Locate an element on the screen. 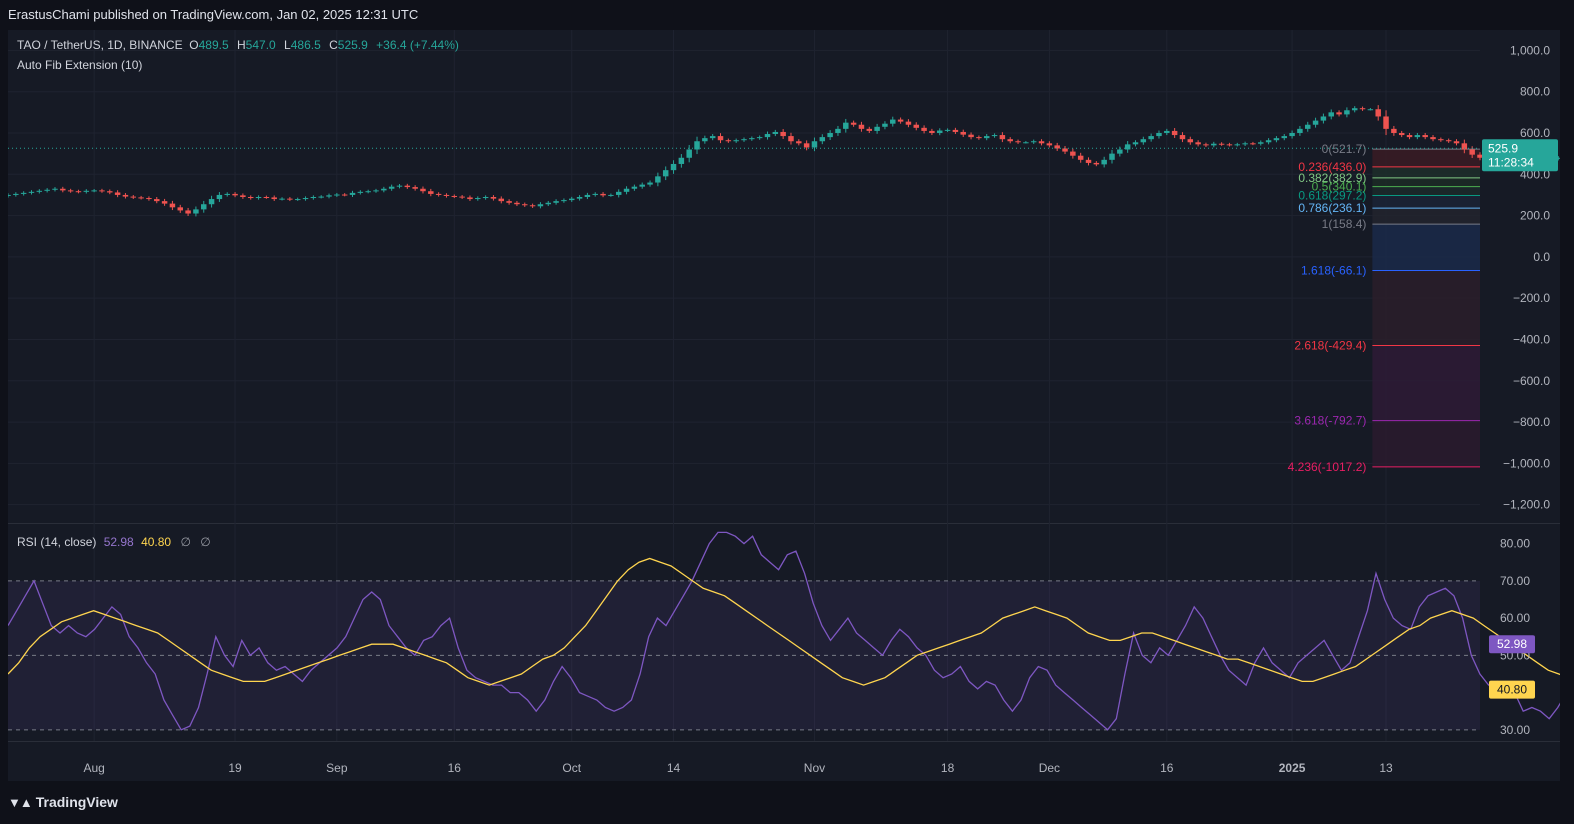 The height and width of the screenshot is (824, 1574). price-axis-tick: −600.0 is located at coordinates (1531, 381).